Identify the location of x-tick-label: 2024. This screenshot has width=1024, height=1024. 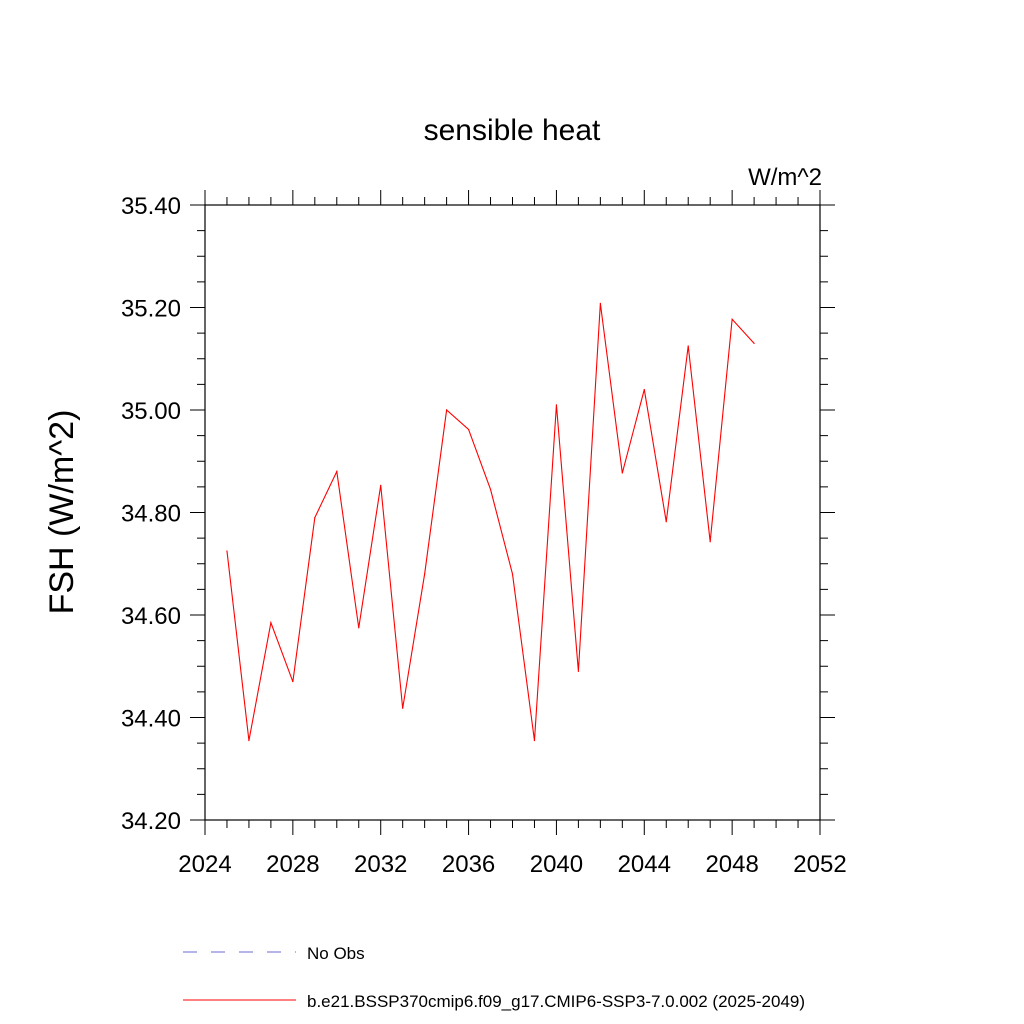
(204, 864).